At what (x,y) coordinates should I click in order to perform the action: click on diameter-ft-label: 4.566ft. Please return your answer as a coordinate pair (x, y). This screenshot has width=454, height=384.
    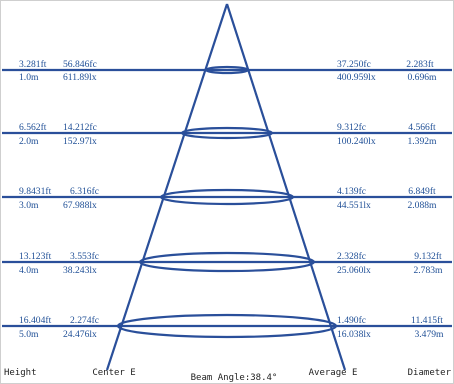
    Looking at the image, I should click on (422, 127).